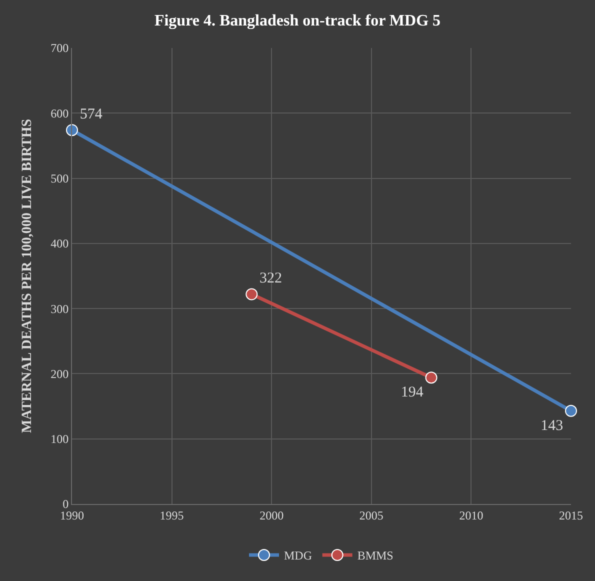  Describe the element at coordinates (59, 373) in the screenshot. I see `y-tick-label: 200` at that location.